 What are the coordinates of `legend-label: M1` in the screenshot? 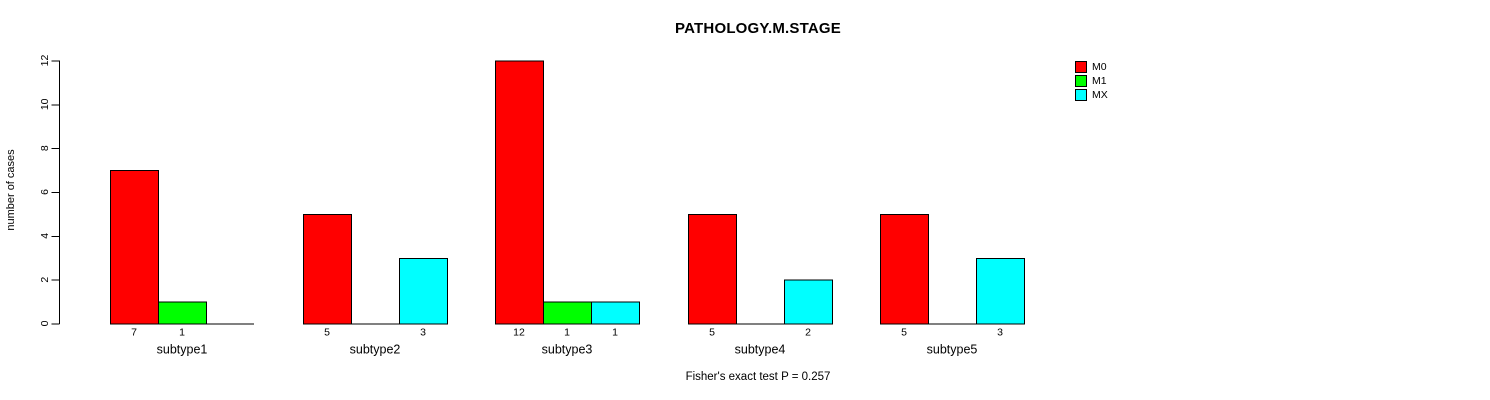 It's located at (1099, 81).